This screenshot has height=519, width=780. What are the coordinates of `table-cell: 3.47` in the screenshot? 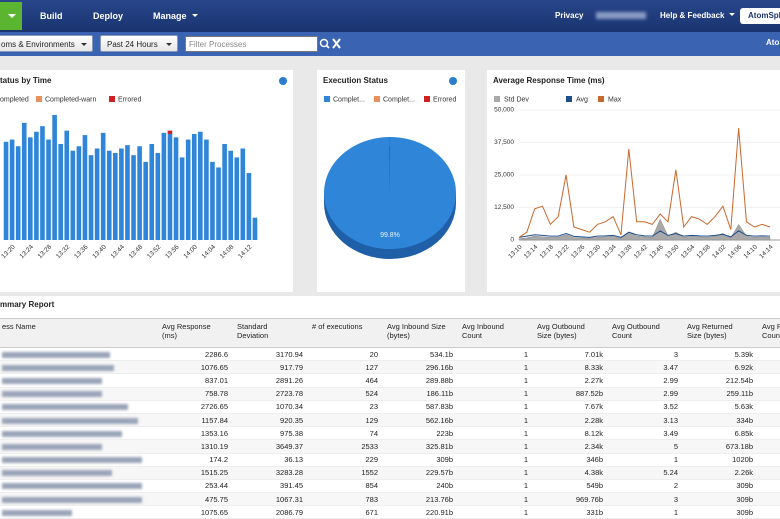 It's located at (647, 367).